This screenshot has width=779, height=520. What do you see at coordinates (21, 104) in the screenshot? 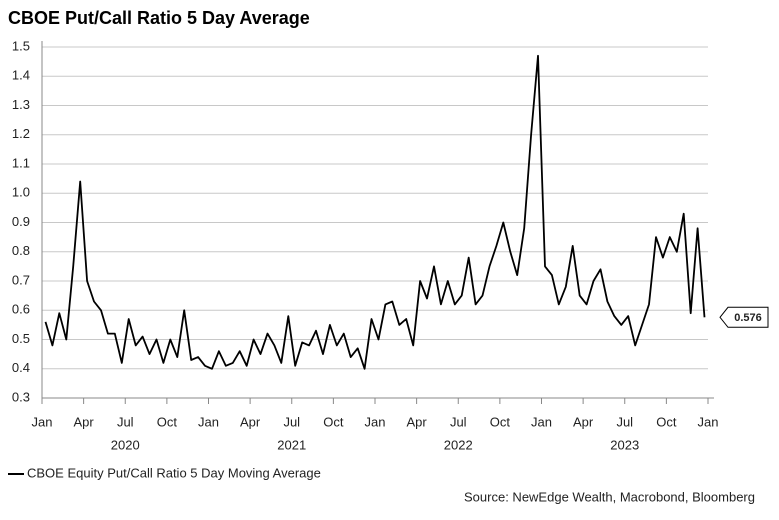
I see `y-tick-label: 1.3` at bounding box center [21, 104].